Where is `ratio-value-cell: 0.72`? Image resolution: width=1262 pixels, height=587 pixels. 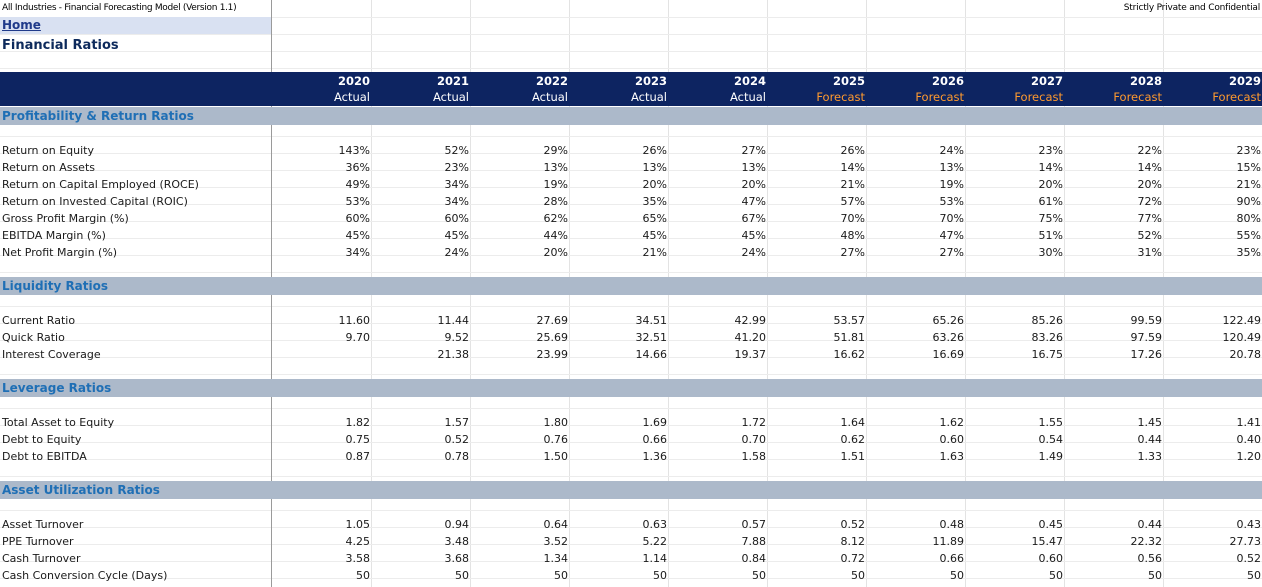 ratio-value-cell: 0.72 is located at coordinates (853, 558).